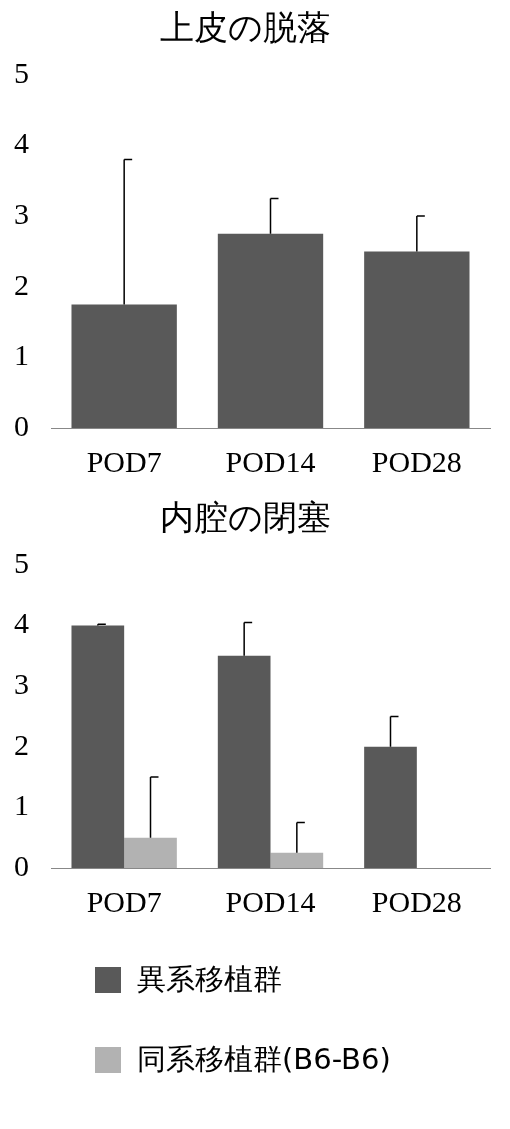 This screenshot has height=1129, width=510. Describe the element at coordinates (209, 979) in the screenshot. I see `legend-label: 異系移植群` at that location.